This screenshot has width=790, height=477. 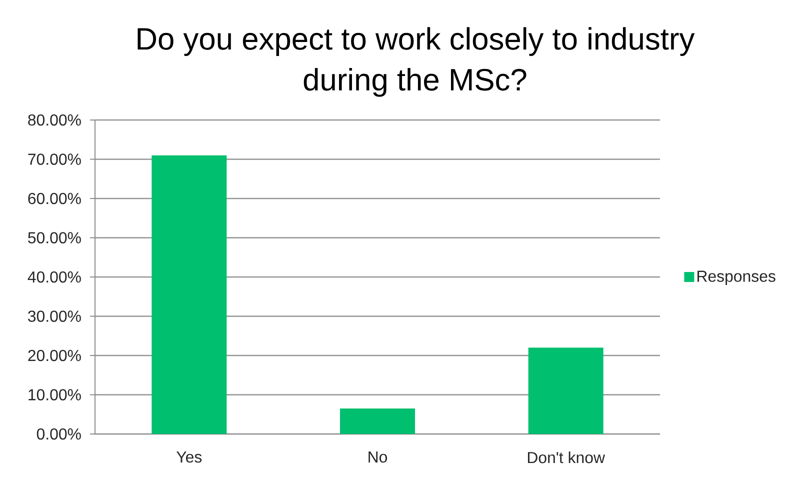 I want to click on y-tick-label: 80.00%, so click(x=54, y=120).